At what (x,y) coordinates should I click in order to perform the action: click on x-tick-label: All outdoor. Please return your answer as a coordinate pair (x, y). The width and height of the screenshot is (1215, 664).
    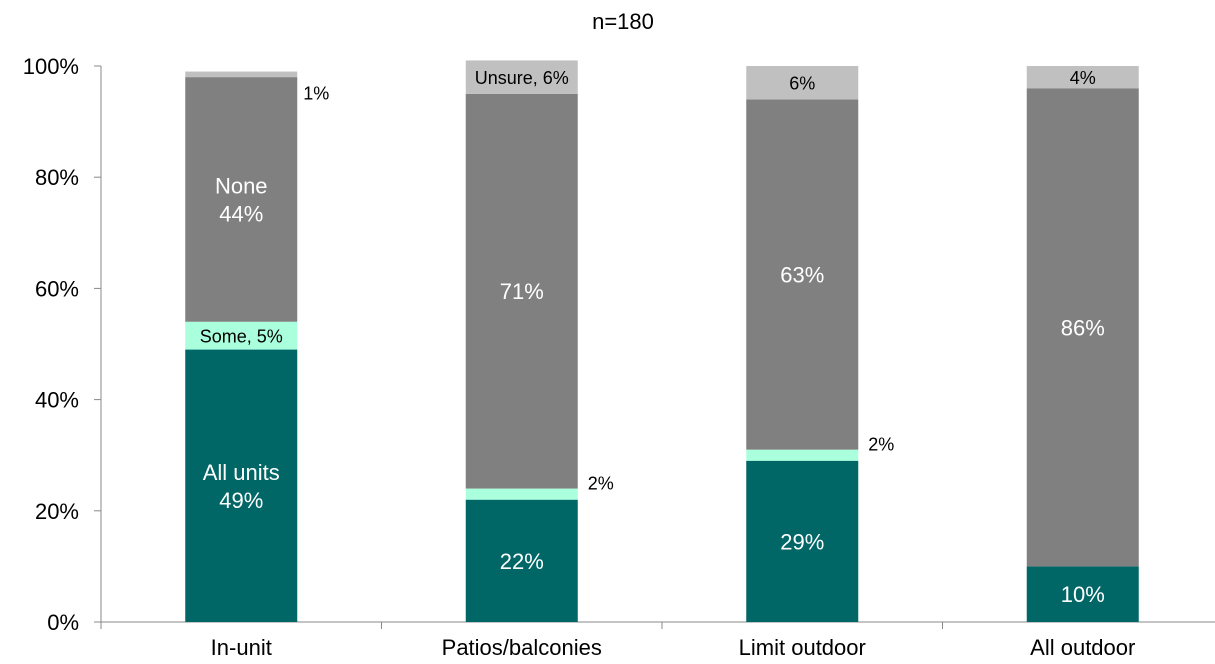
    Looking at the image, I should click on (1082, 647).